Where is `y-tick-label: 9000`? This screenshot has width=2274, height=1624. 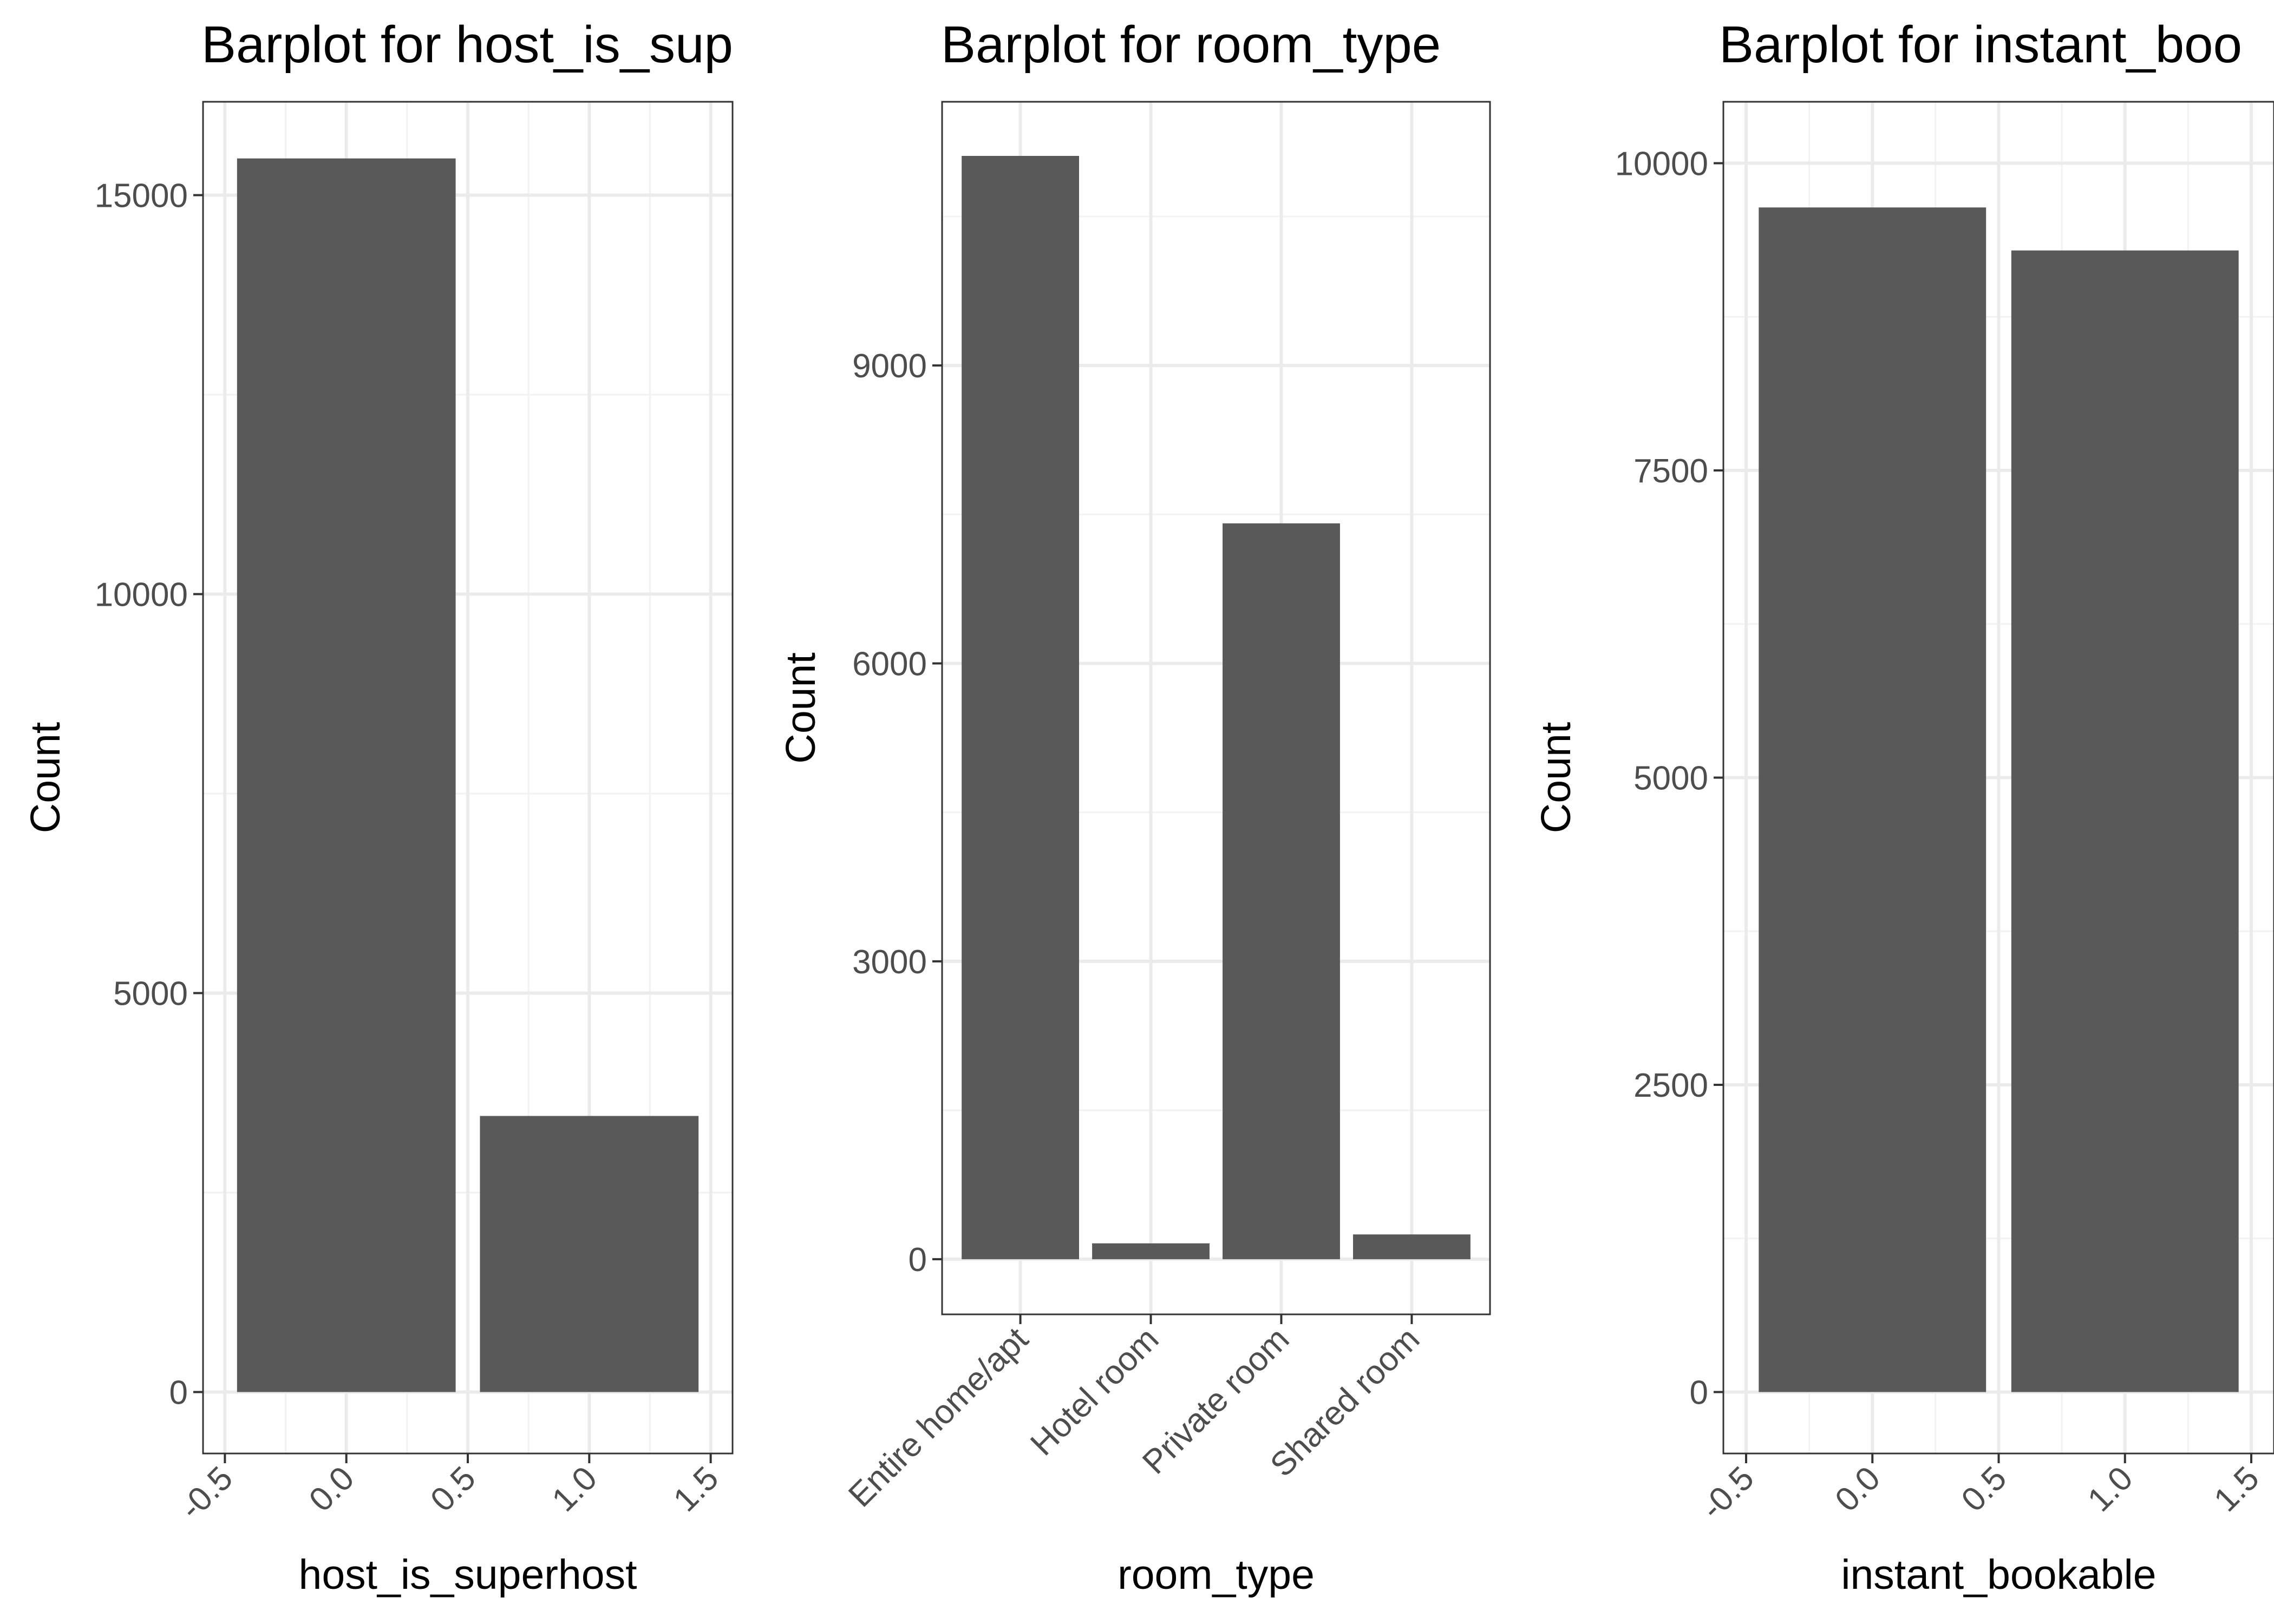 y-tick-label: 9000 is located at coordinates (890, 366).